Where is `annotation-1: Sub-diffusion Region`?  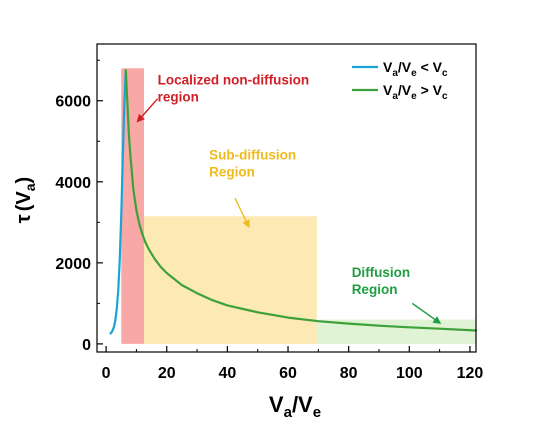 annotation-1: Sub-diffusion Region is located at coordinates (252, 164).